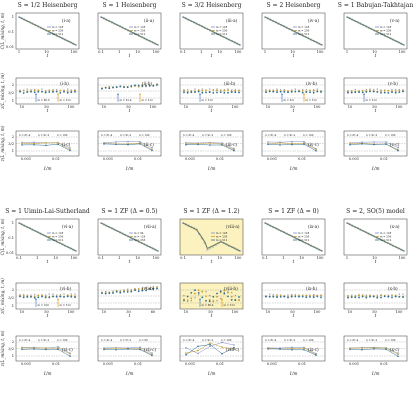  I want to click on y-tick-label-a: 0.1, so click(11, 238).